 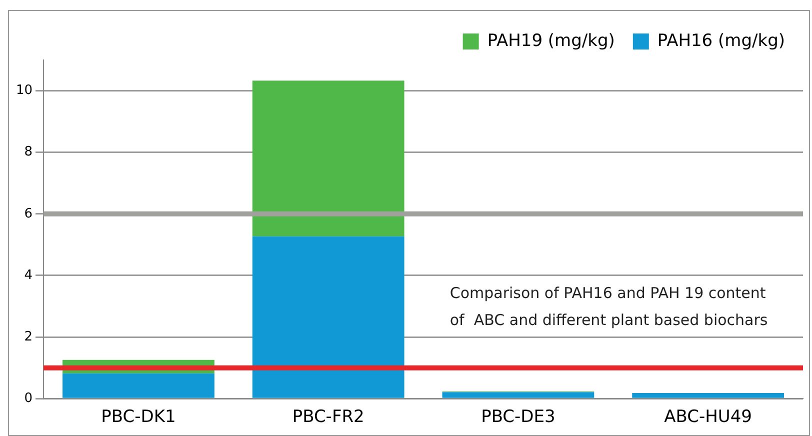 I want to click on y-tick-label: 8, so click(x=28, y=152).